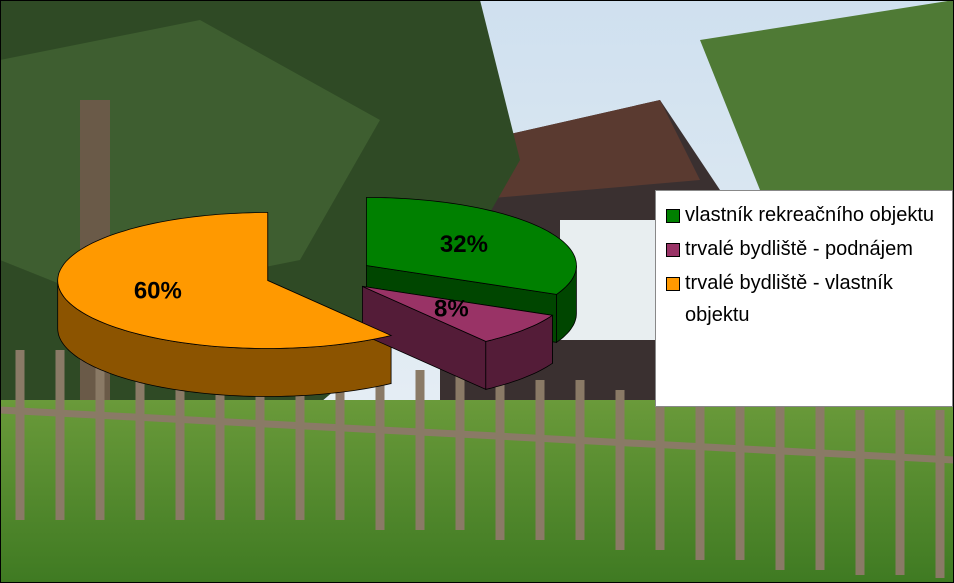 This screenshot has height=583, width=954. Describe the element at coordinates (464, 244) in the screenshot. I see `value-label: 32%` at that location.